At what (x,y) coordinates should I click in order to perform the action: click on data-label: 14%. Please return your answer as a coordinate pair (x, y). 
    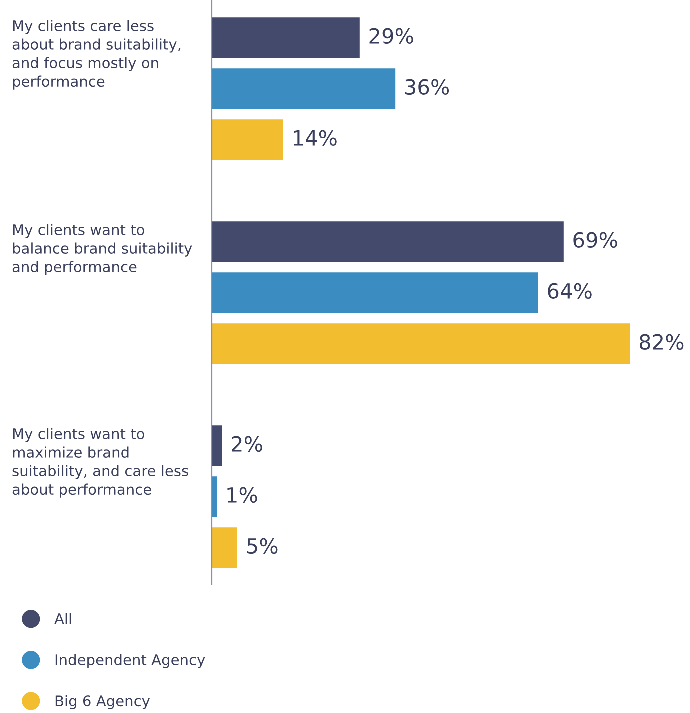
    Looking at the image, I should click on (315, 138).